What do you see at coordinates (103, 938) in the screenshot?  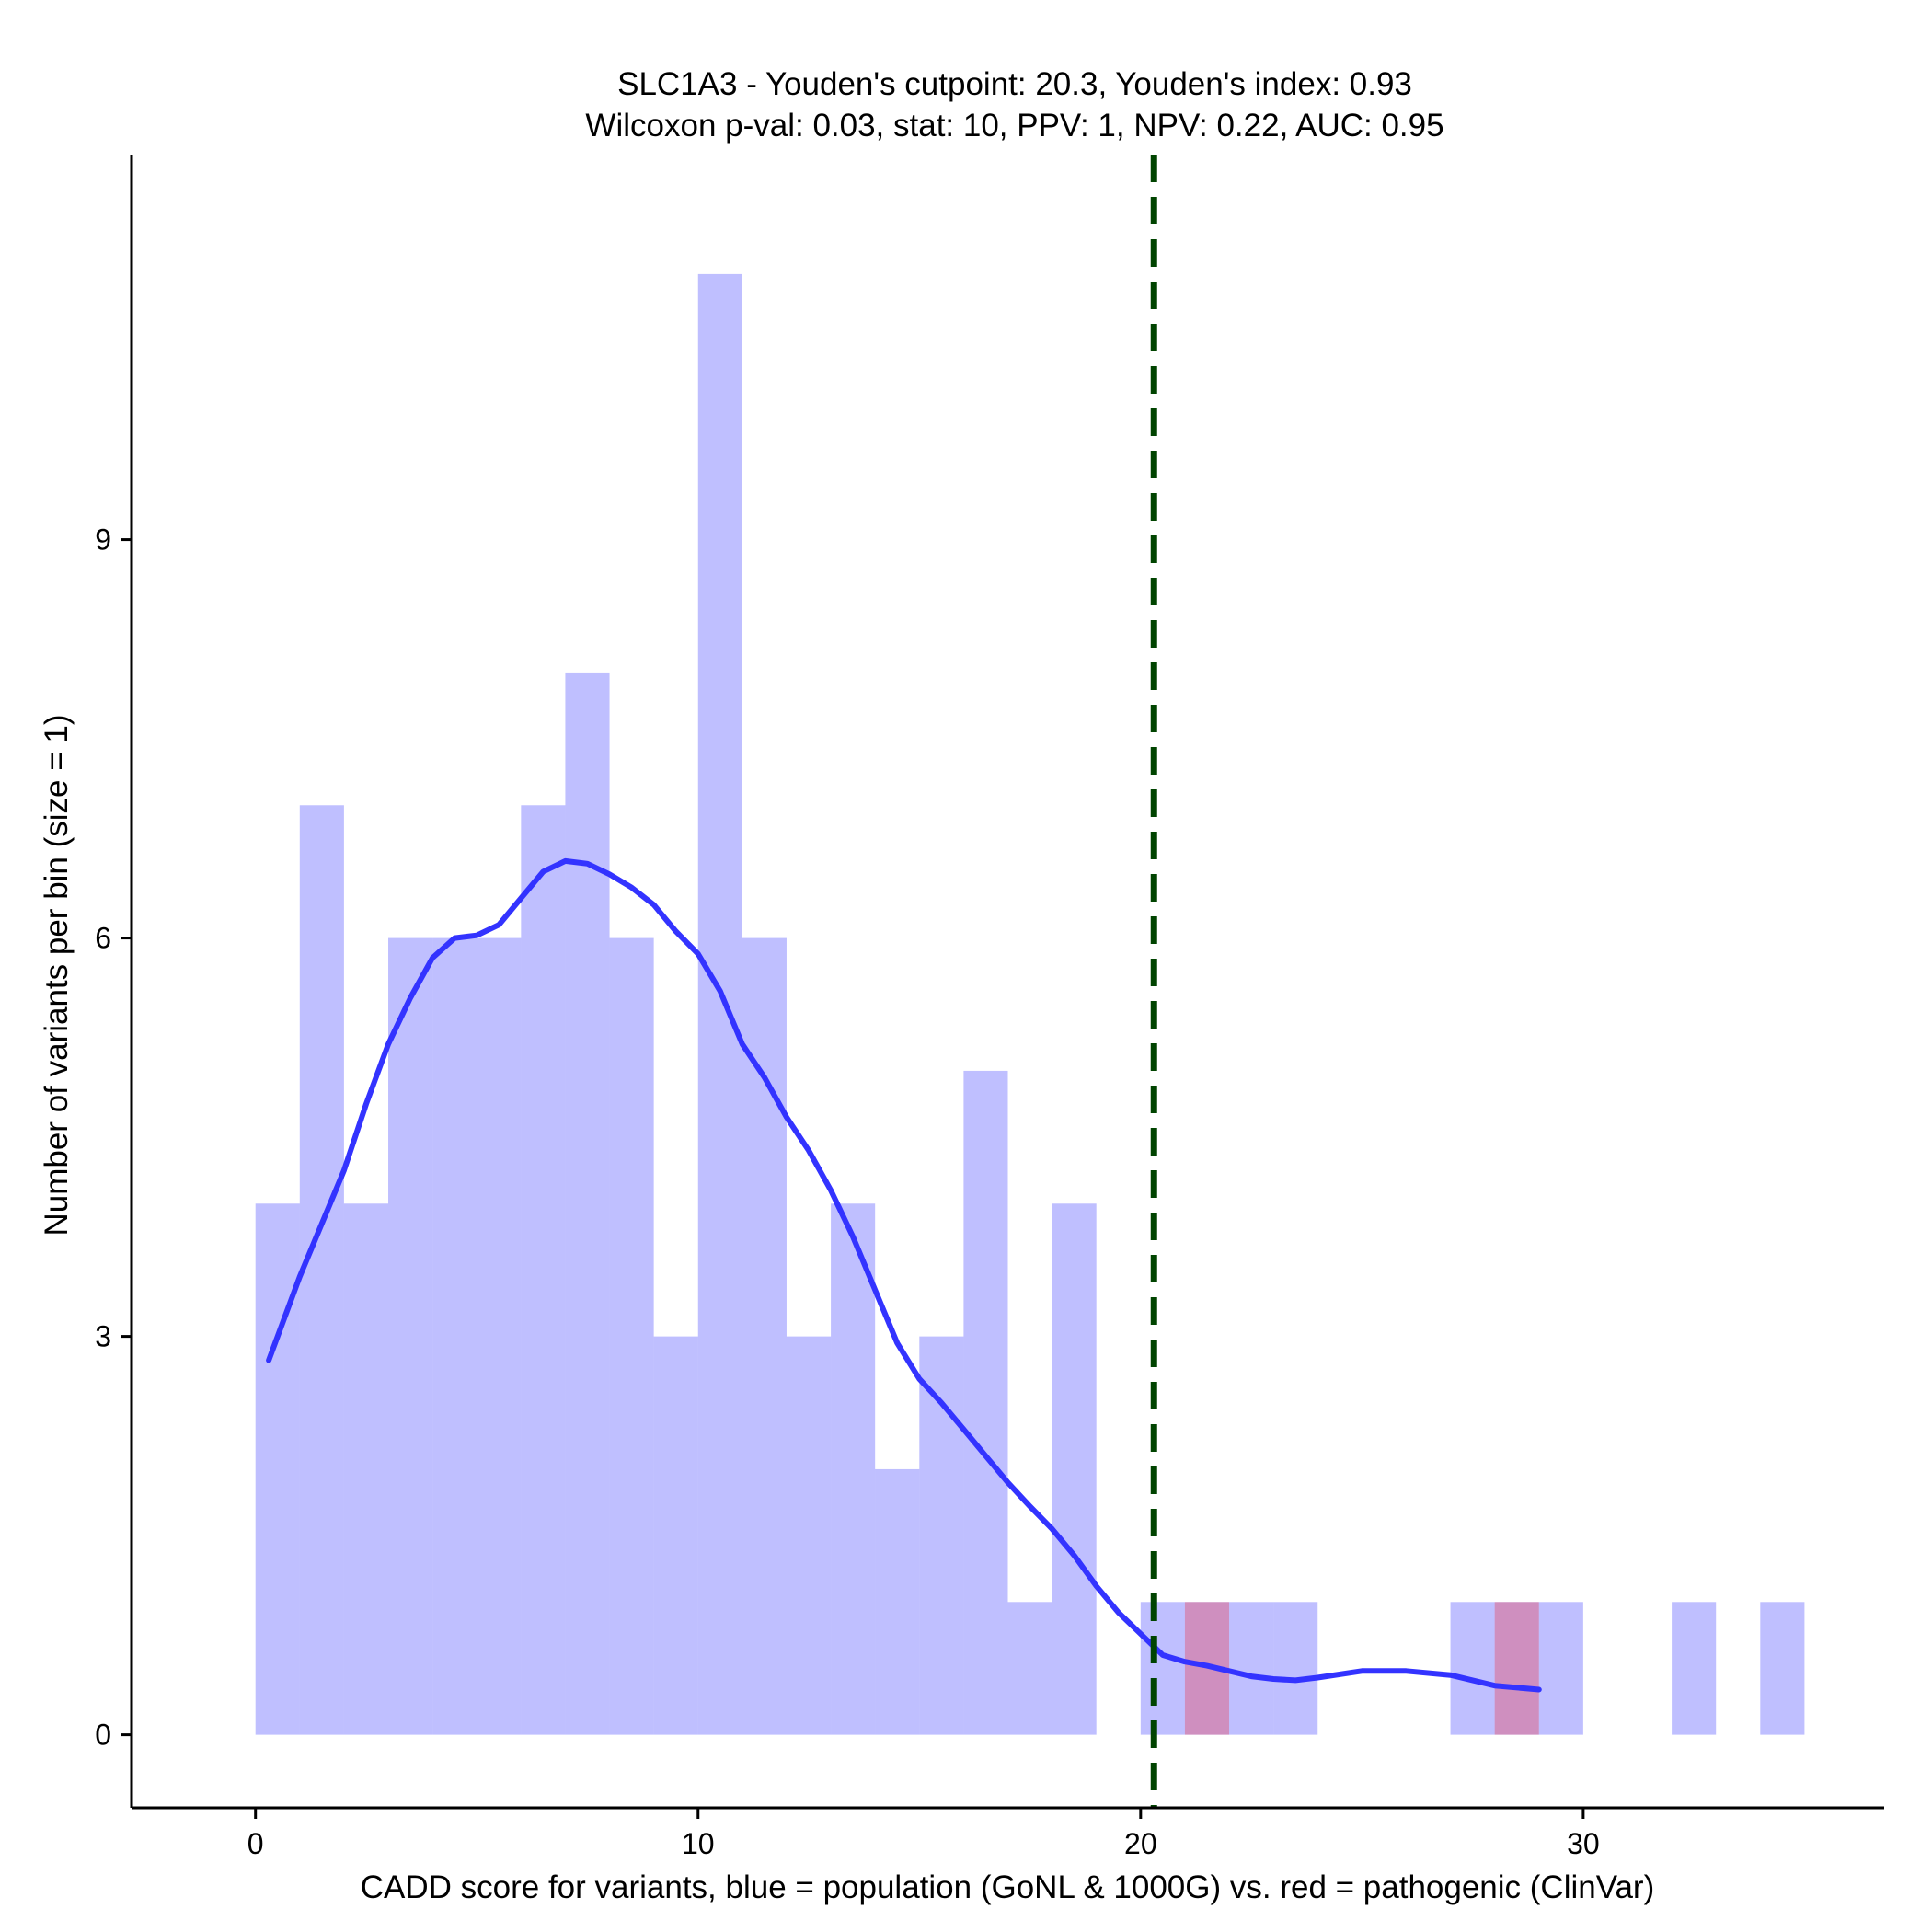 I see `y-tick-label-2: 6` at bounding box center [103, 938].